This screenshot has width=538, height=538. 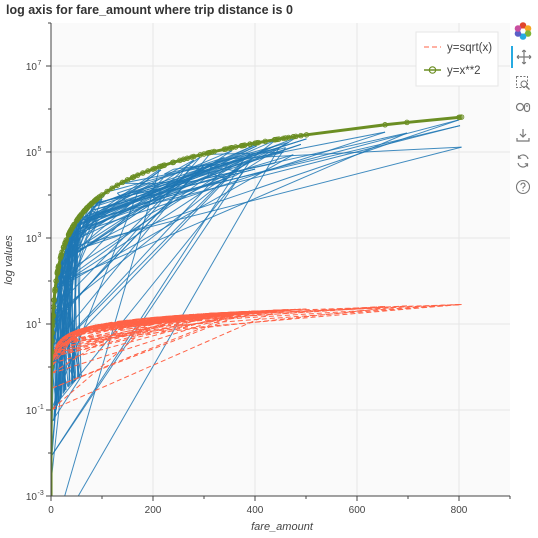 I want to click on help-icon, so click(x=523, y=187).